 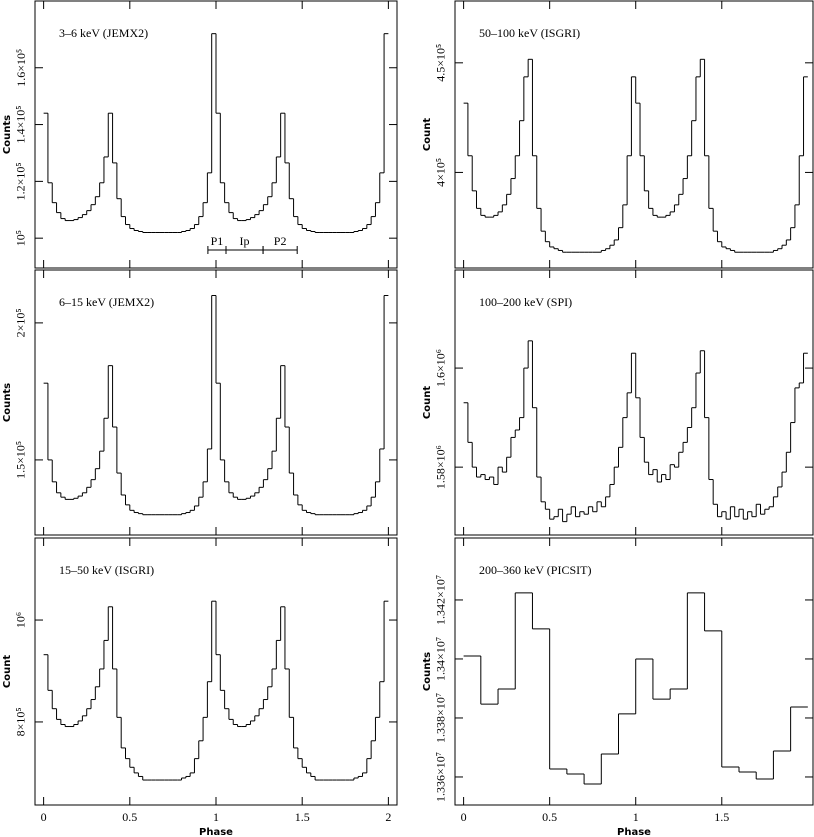 What do you see at coordinates (103, 33) in the screenshot?
I see `panel-title: 3–6 keV (JEMX2)` at bounding box center [103, 33].